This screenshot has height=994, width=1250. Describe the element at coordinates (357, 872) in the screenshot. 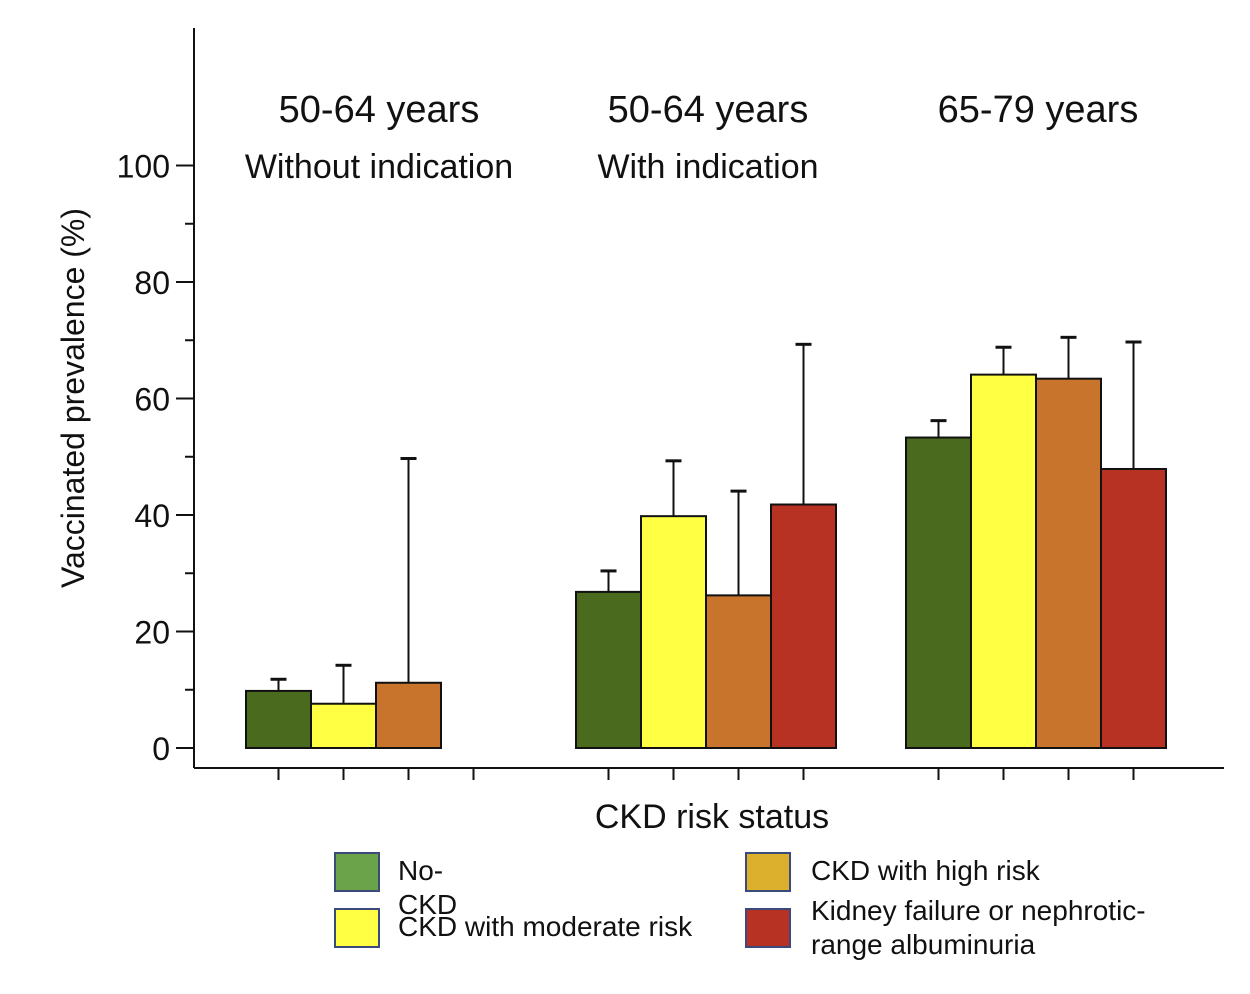

I see `legend-swatch-no-ckd` at that location.